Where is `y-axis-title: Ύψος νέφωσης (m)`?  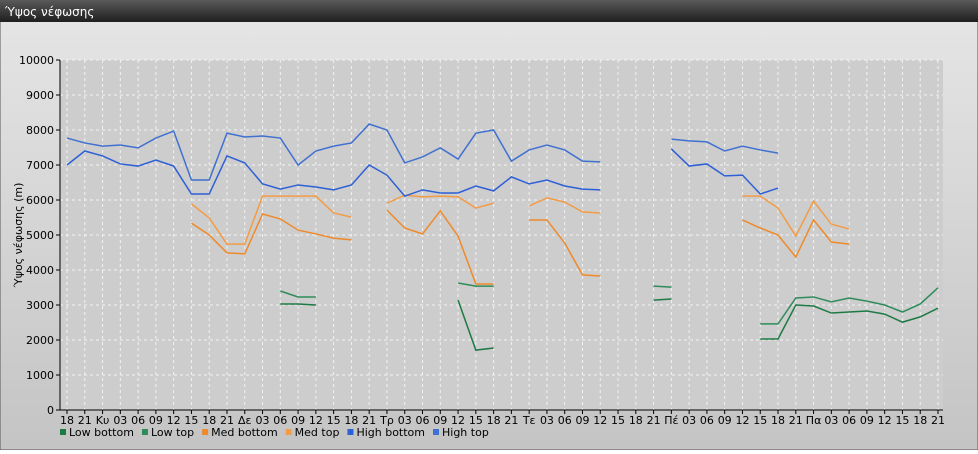
y-axis-title: Ύψος νέφωσης (m) is located at coordinates (18, 236).